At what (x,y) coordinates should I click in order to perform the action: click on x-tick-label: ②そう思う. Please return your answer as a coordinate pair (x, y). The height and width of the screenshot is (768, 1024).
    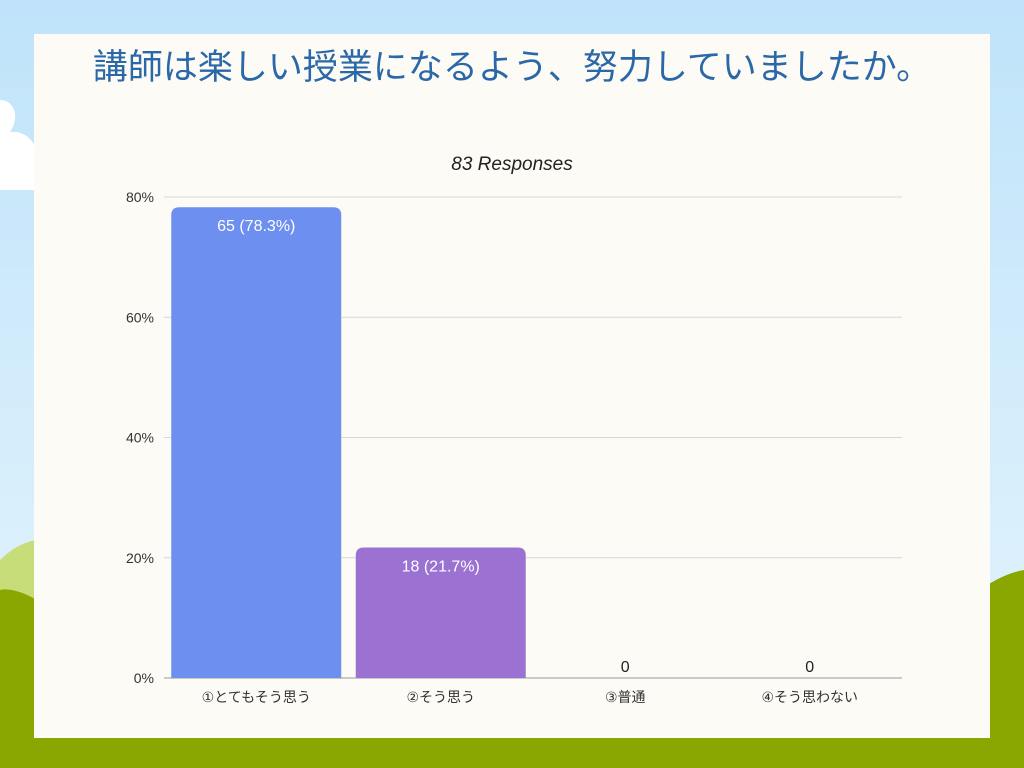
    Looking at the image, I should click on (440, 698).